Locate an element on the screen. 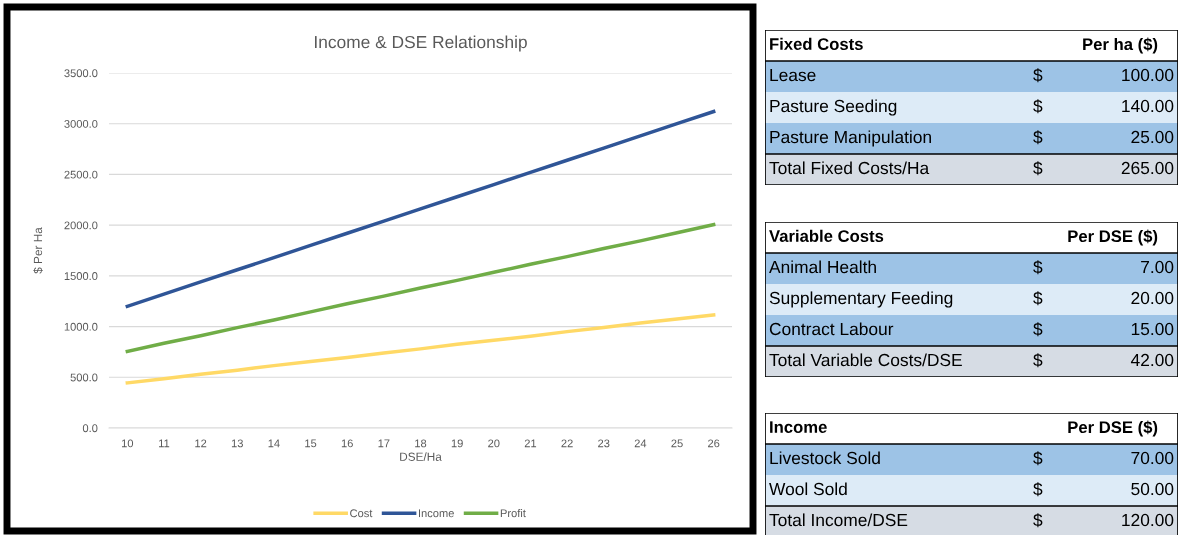  x-tick-label: 15 is located at coordinates (311, 443).